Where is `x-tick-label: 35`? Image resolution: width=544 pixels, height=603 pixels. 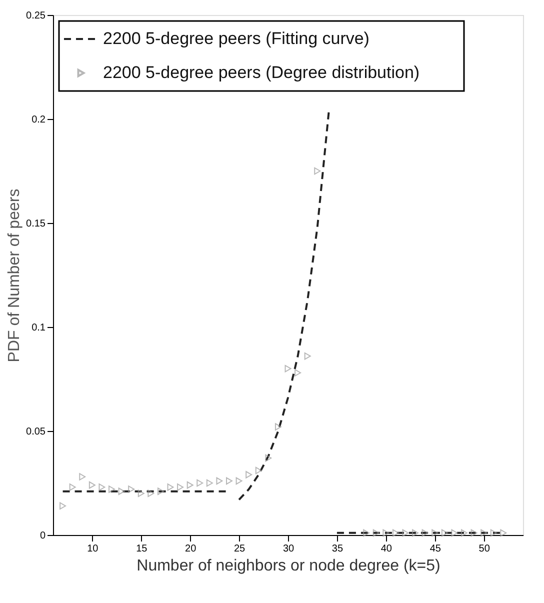 x-tick-label: 35 is located at coordinates (338, 549).